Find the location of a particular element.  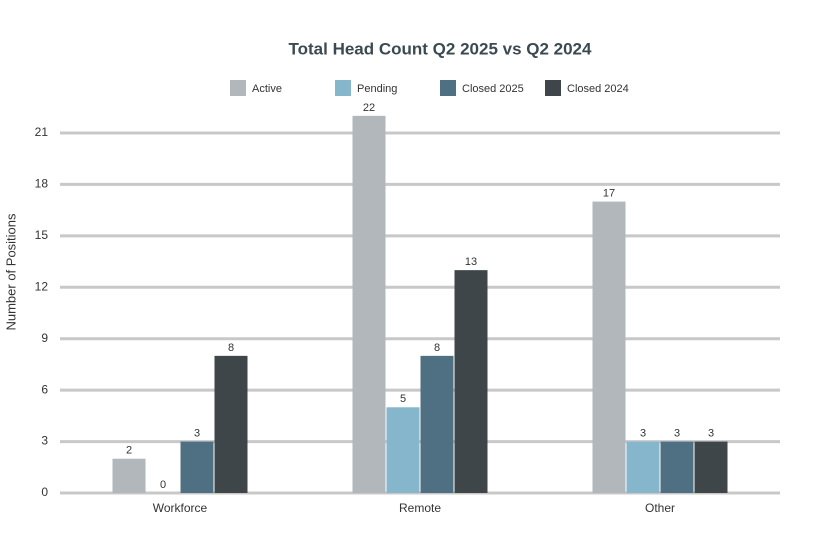

y-tick-label: 6 is located at coordinates (44, 389).